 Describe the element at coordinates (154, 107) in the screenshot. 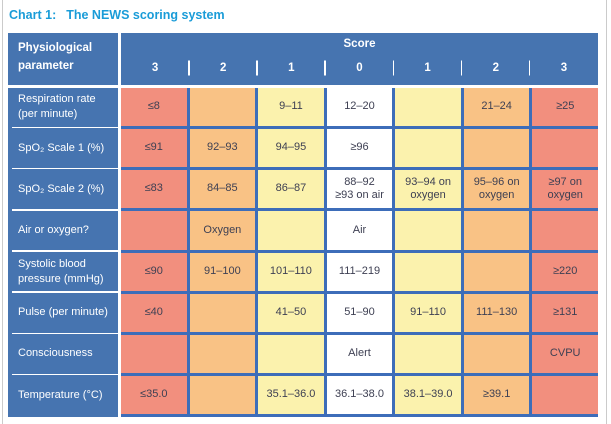

I see `score-cell: ≤8` at that location.